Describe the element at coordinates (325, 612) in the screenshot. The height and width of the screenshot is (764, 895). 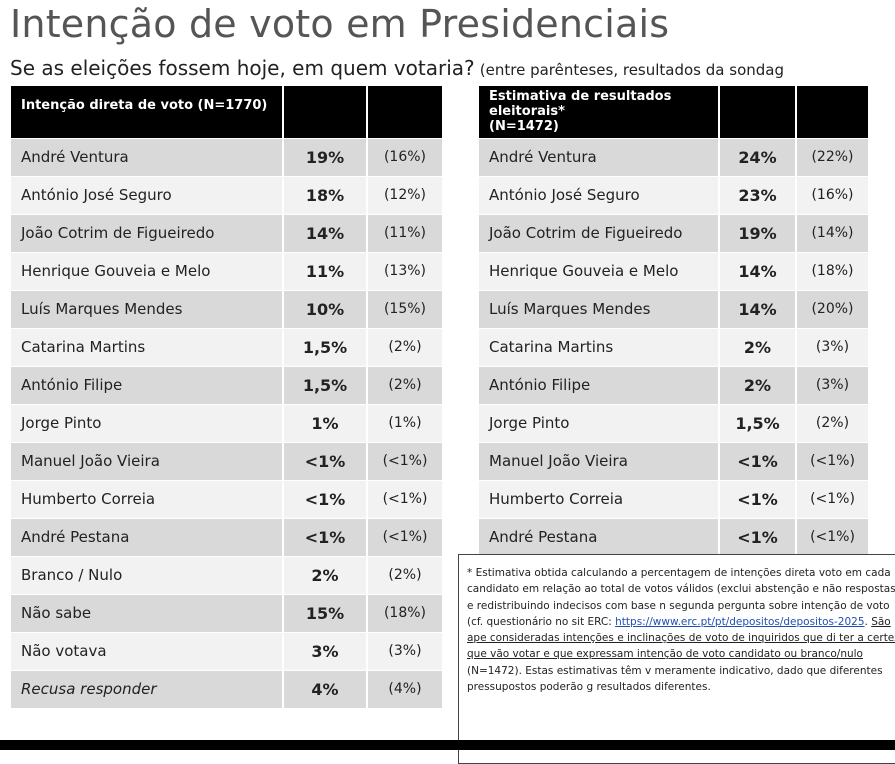
I see `vote-percentage: 15%` at that location.